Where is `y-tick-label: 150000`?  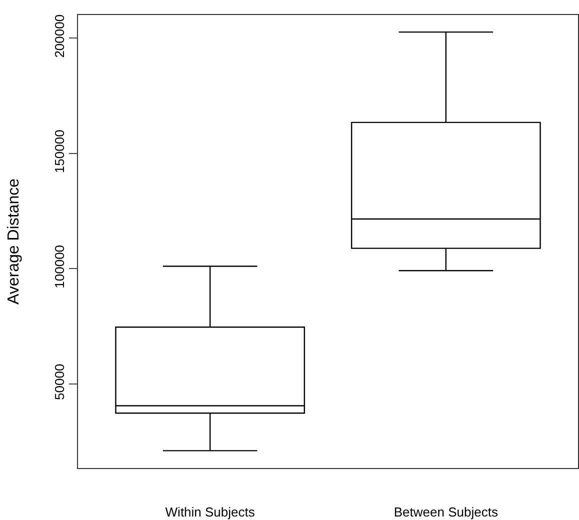
y-tick-label: 150000 is located at coordinates (59, 152).